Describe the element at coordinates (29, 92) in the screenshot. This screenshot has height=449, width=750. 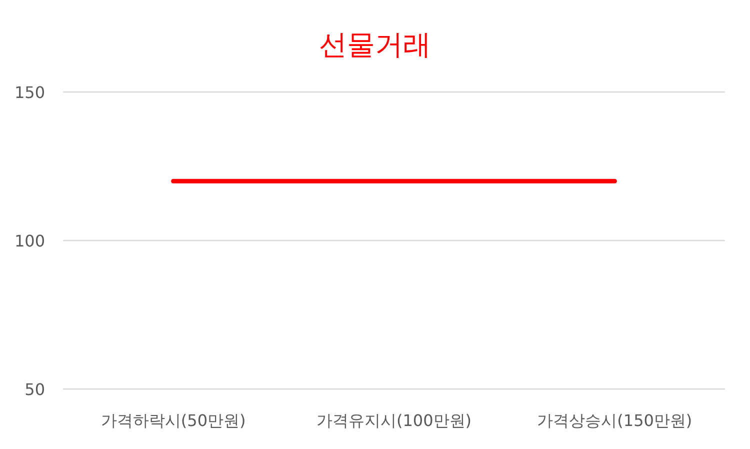
I see `y-tick-label: 150` at that location.